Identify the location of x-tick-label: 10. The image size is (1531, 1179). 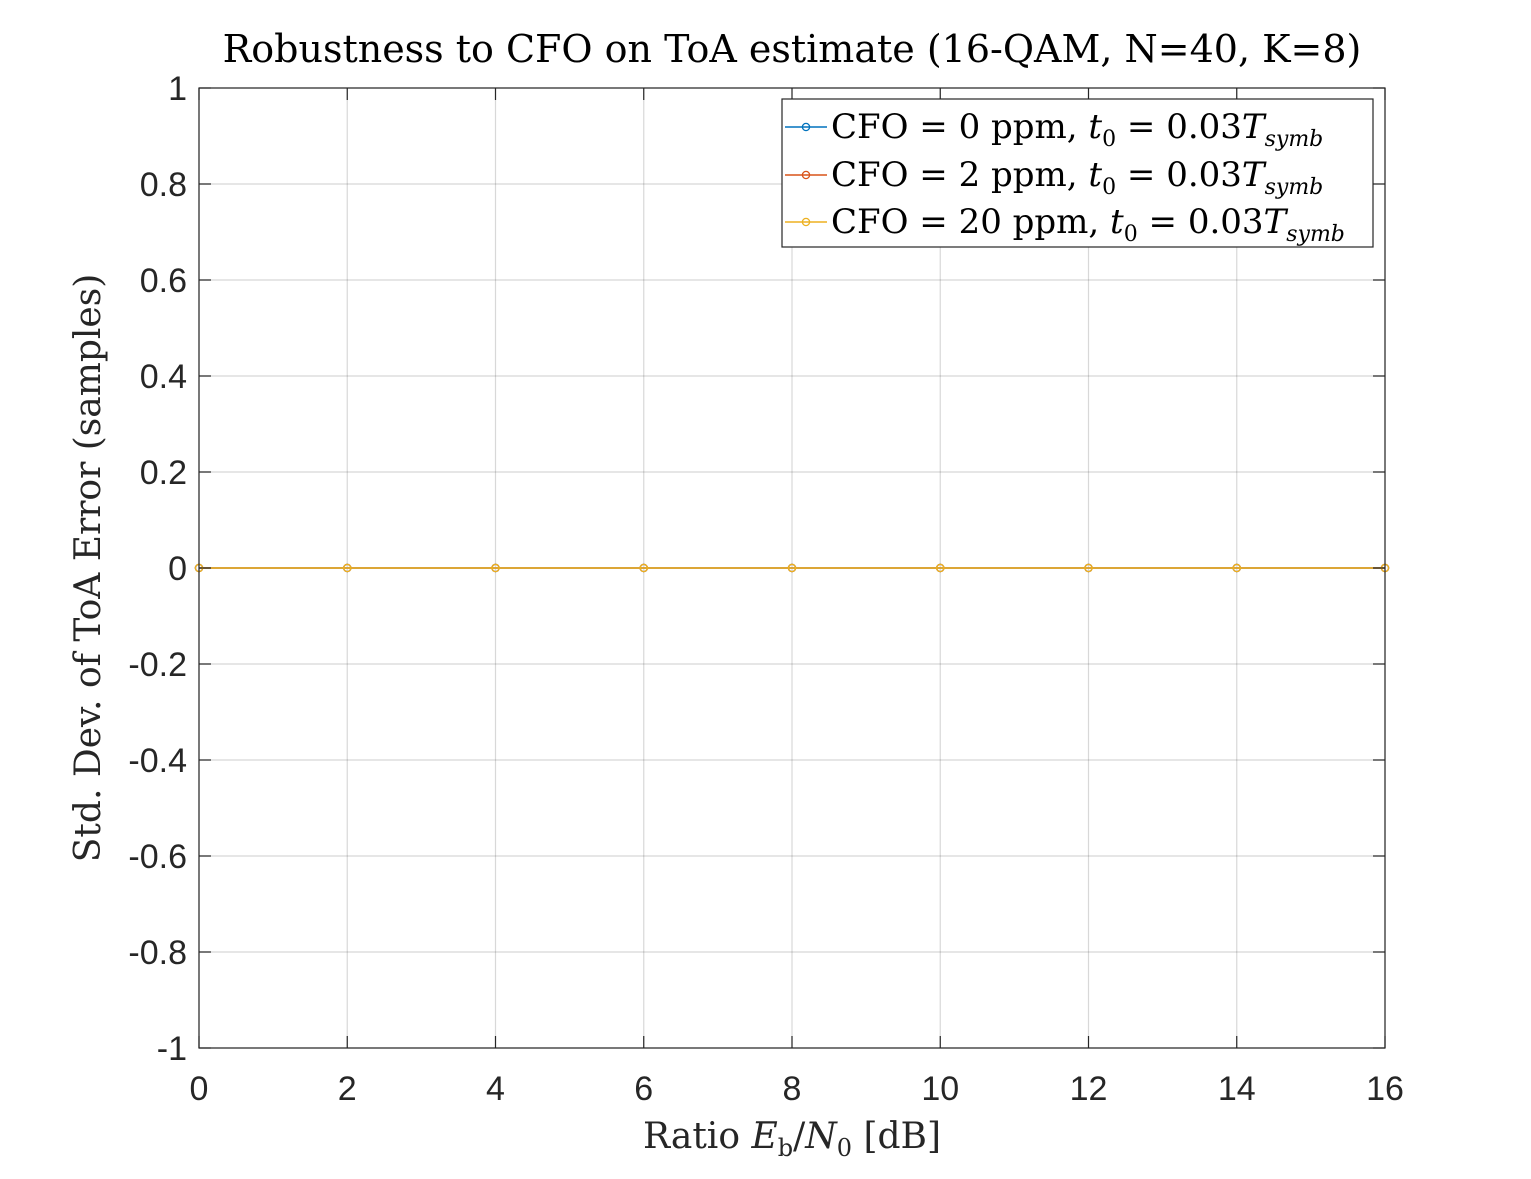
(940, 1089).